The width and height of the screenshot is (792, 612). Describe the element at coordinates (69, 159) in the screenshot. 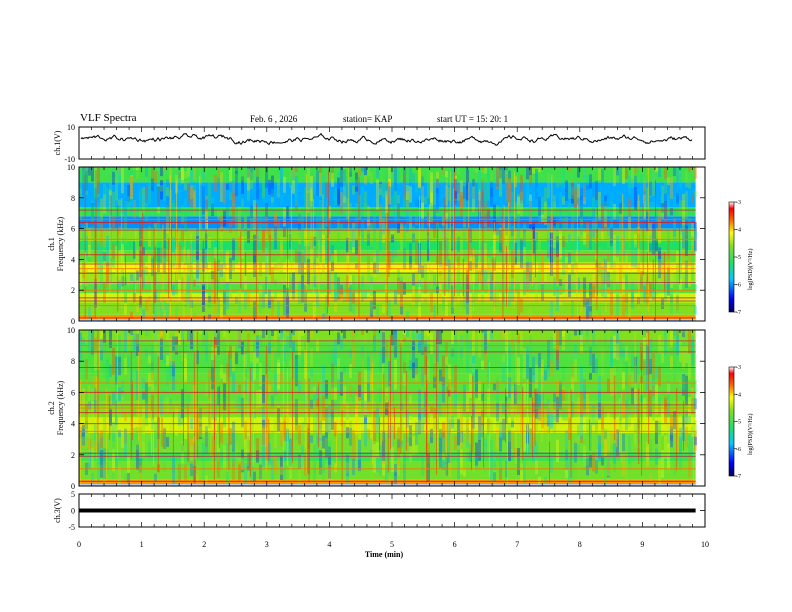

I see `y-tick-label: -10` at that location.